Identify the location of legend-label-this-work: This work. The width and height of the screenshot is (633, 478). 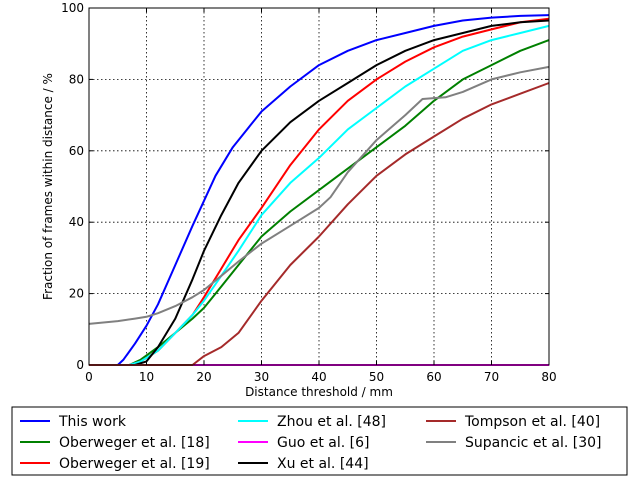
(92, 422).